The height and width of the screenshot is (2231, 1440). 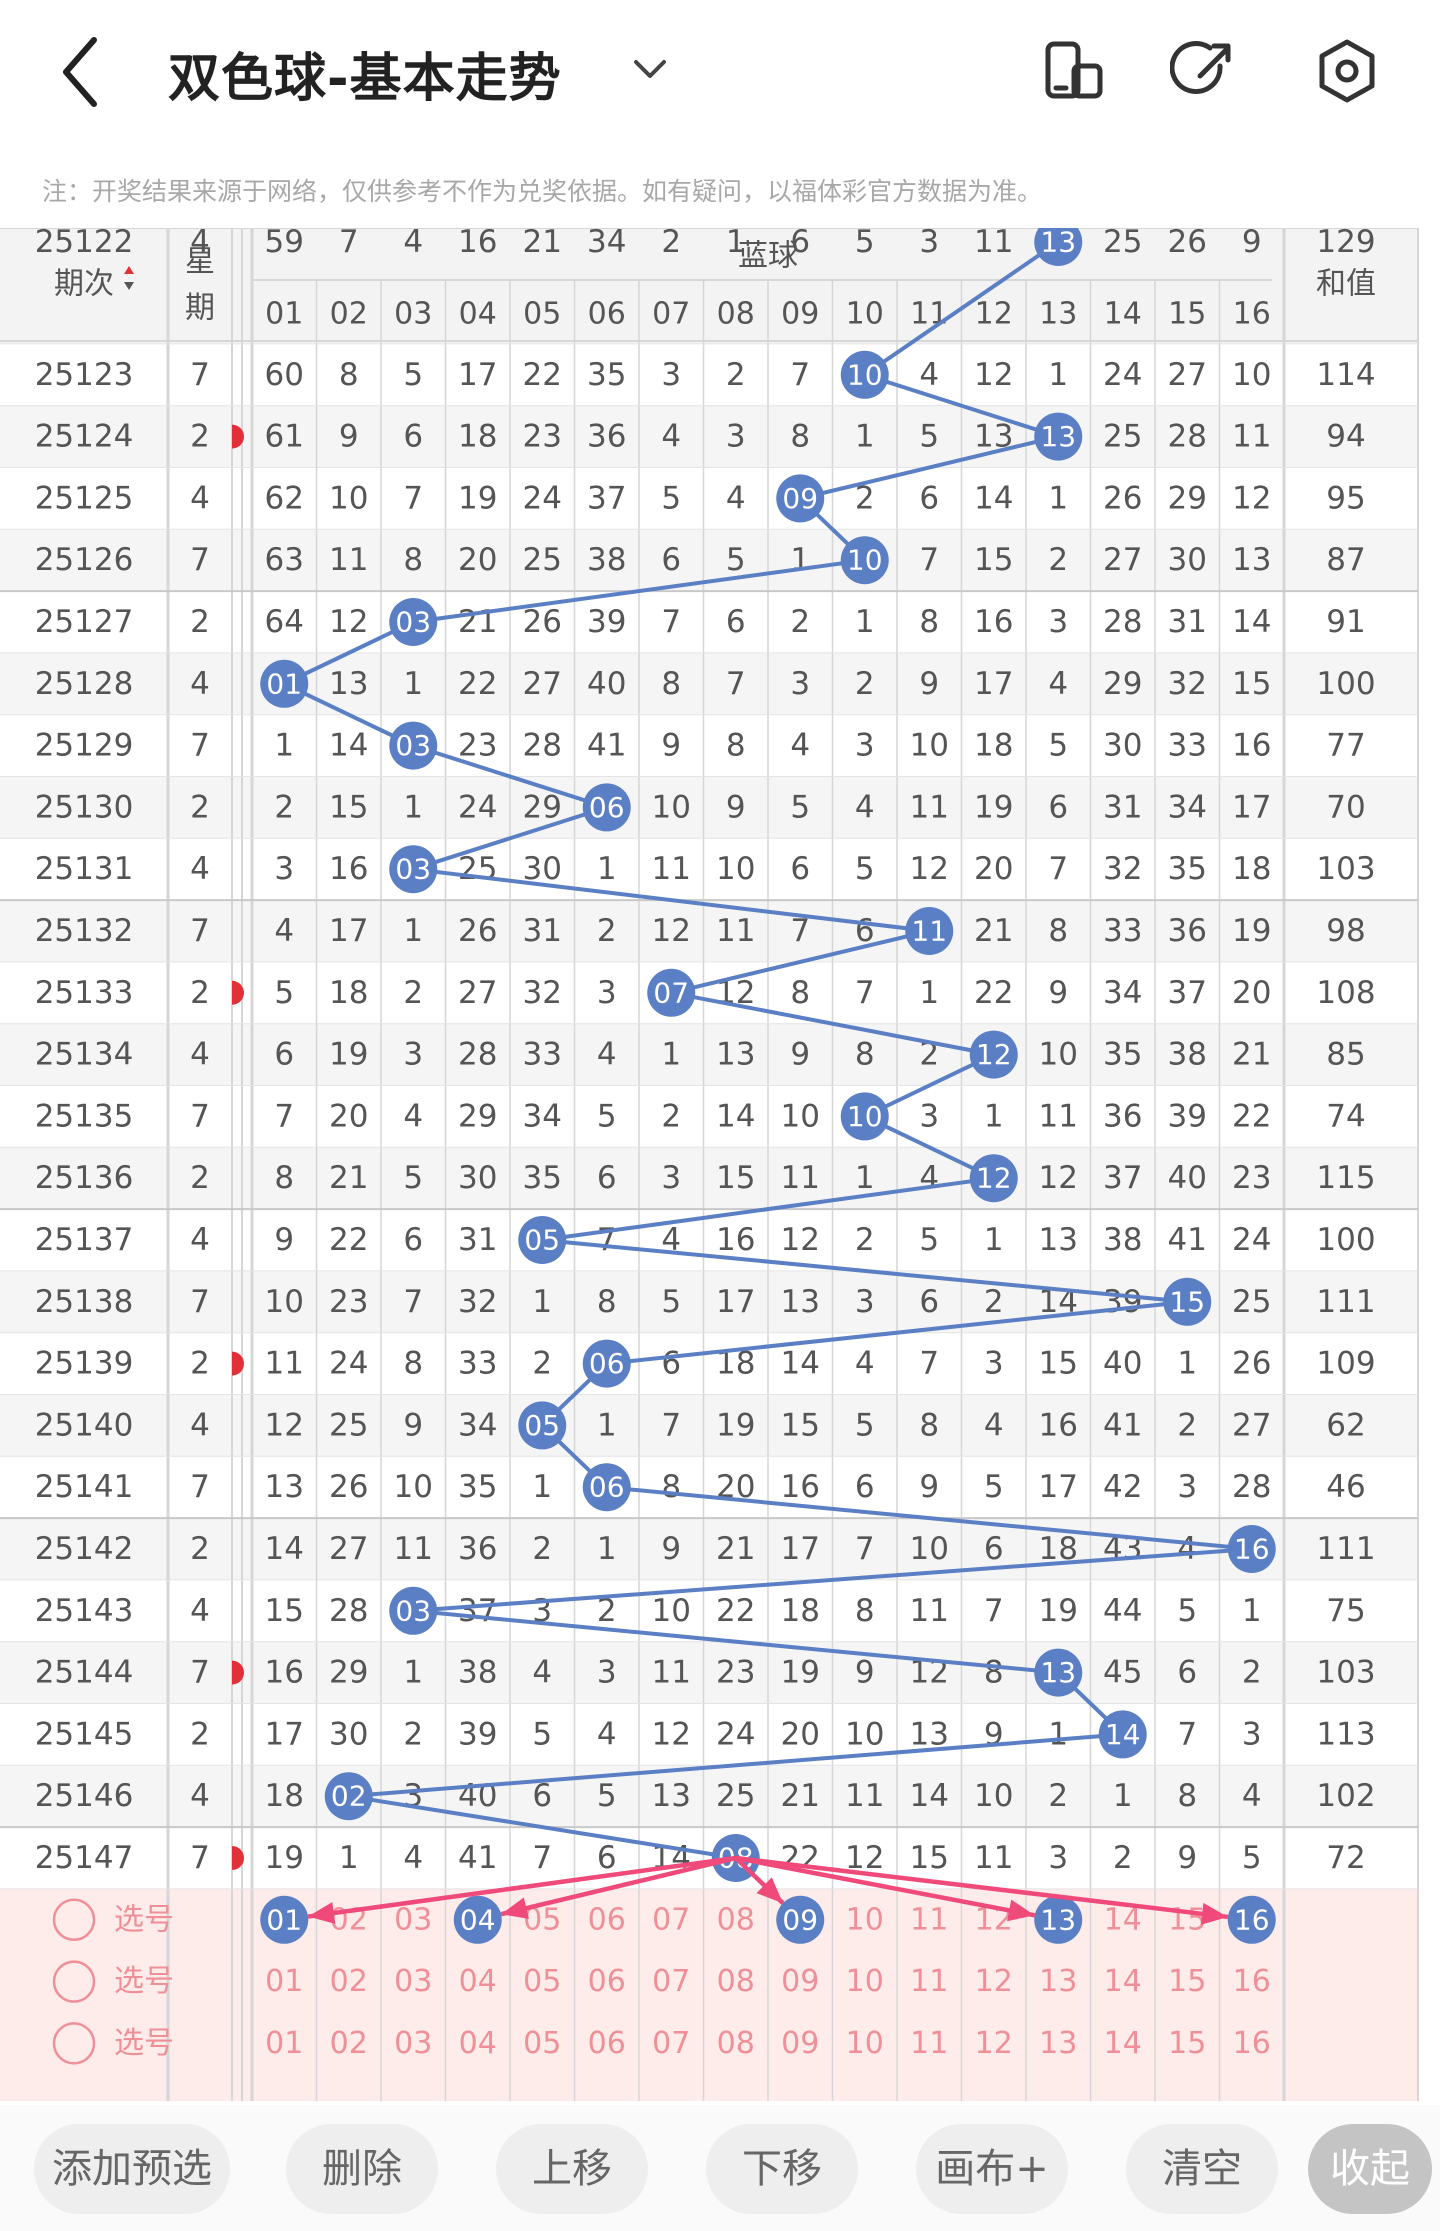 I want to click on table-row-issue: 25134, so click(x=84, y=1055).